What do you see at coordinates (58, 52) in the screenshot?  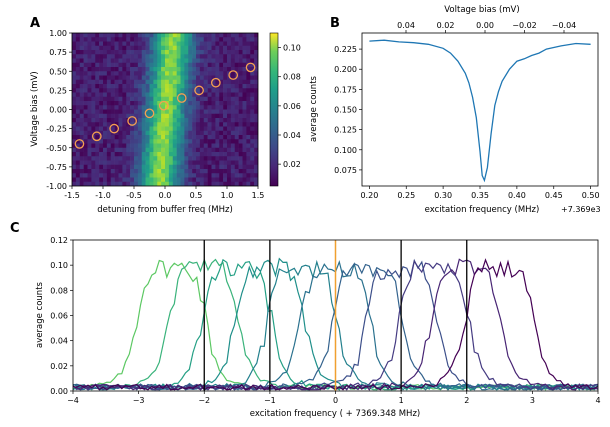 I see `panel-a-y-tick-label: 0.75` at bounding box center [58, 52].